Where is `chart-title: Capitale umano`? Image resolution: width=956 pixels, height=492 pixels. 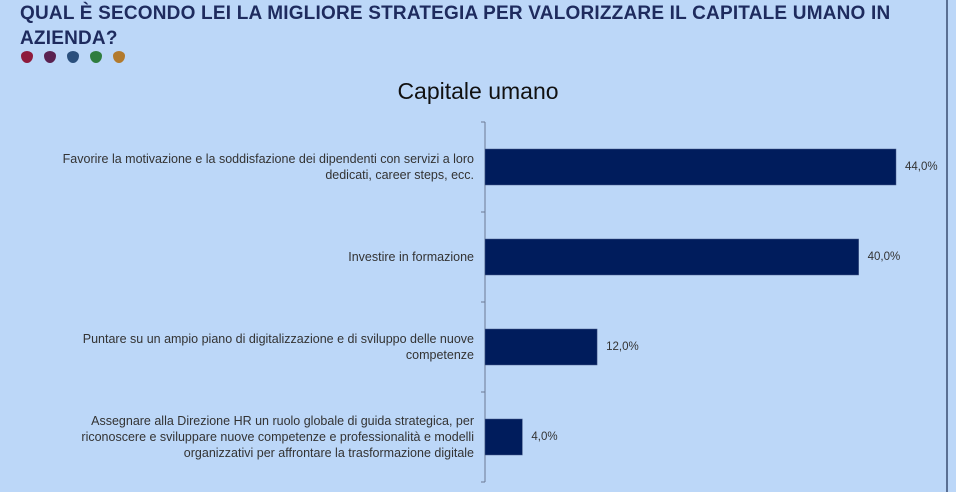
chart-title: Capitale umano is located at coordinates (478, 91).